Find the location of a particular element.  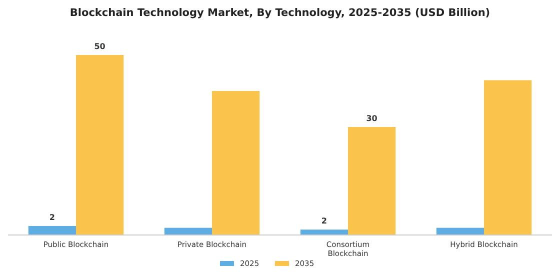

chart-title: Blockchain Technology Market, By Technology, 2025-2035 (USD Billion) is located at coordinates (280, 13).